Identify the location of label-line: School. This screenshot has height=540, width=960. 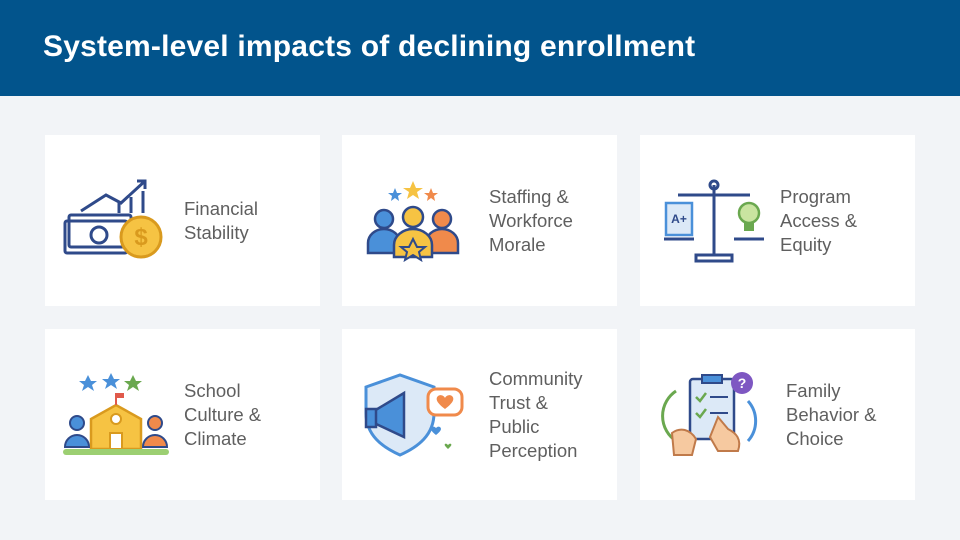
(212, 390).